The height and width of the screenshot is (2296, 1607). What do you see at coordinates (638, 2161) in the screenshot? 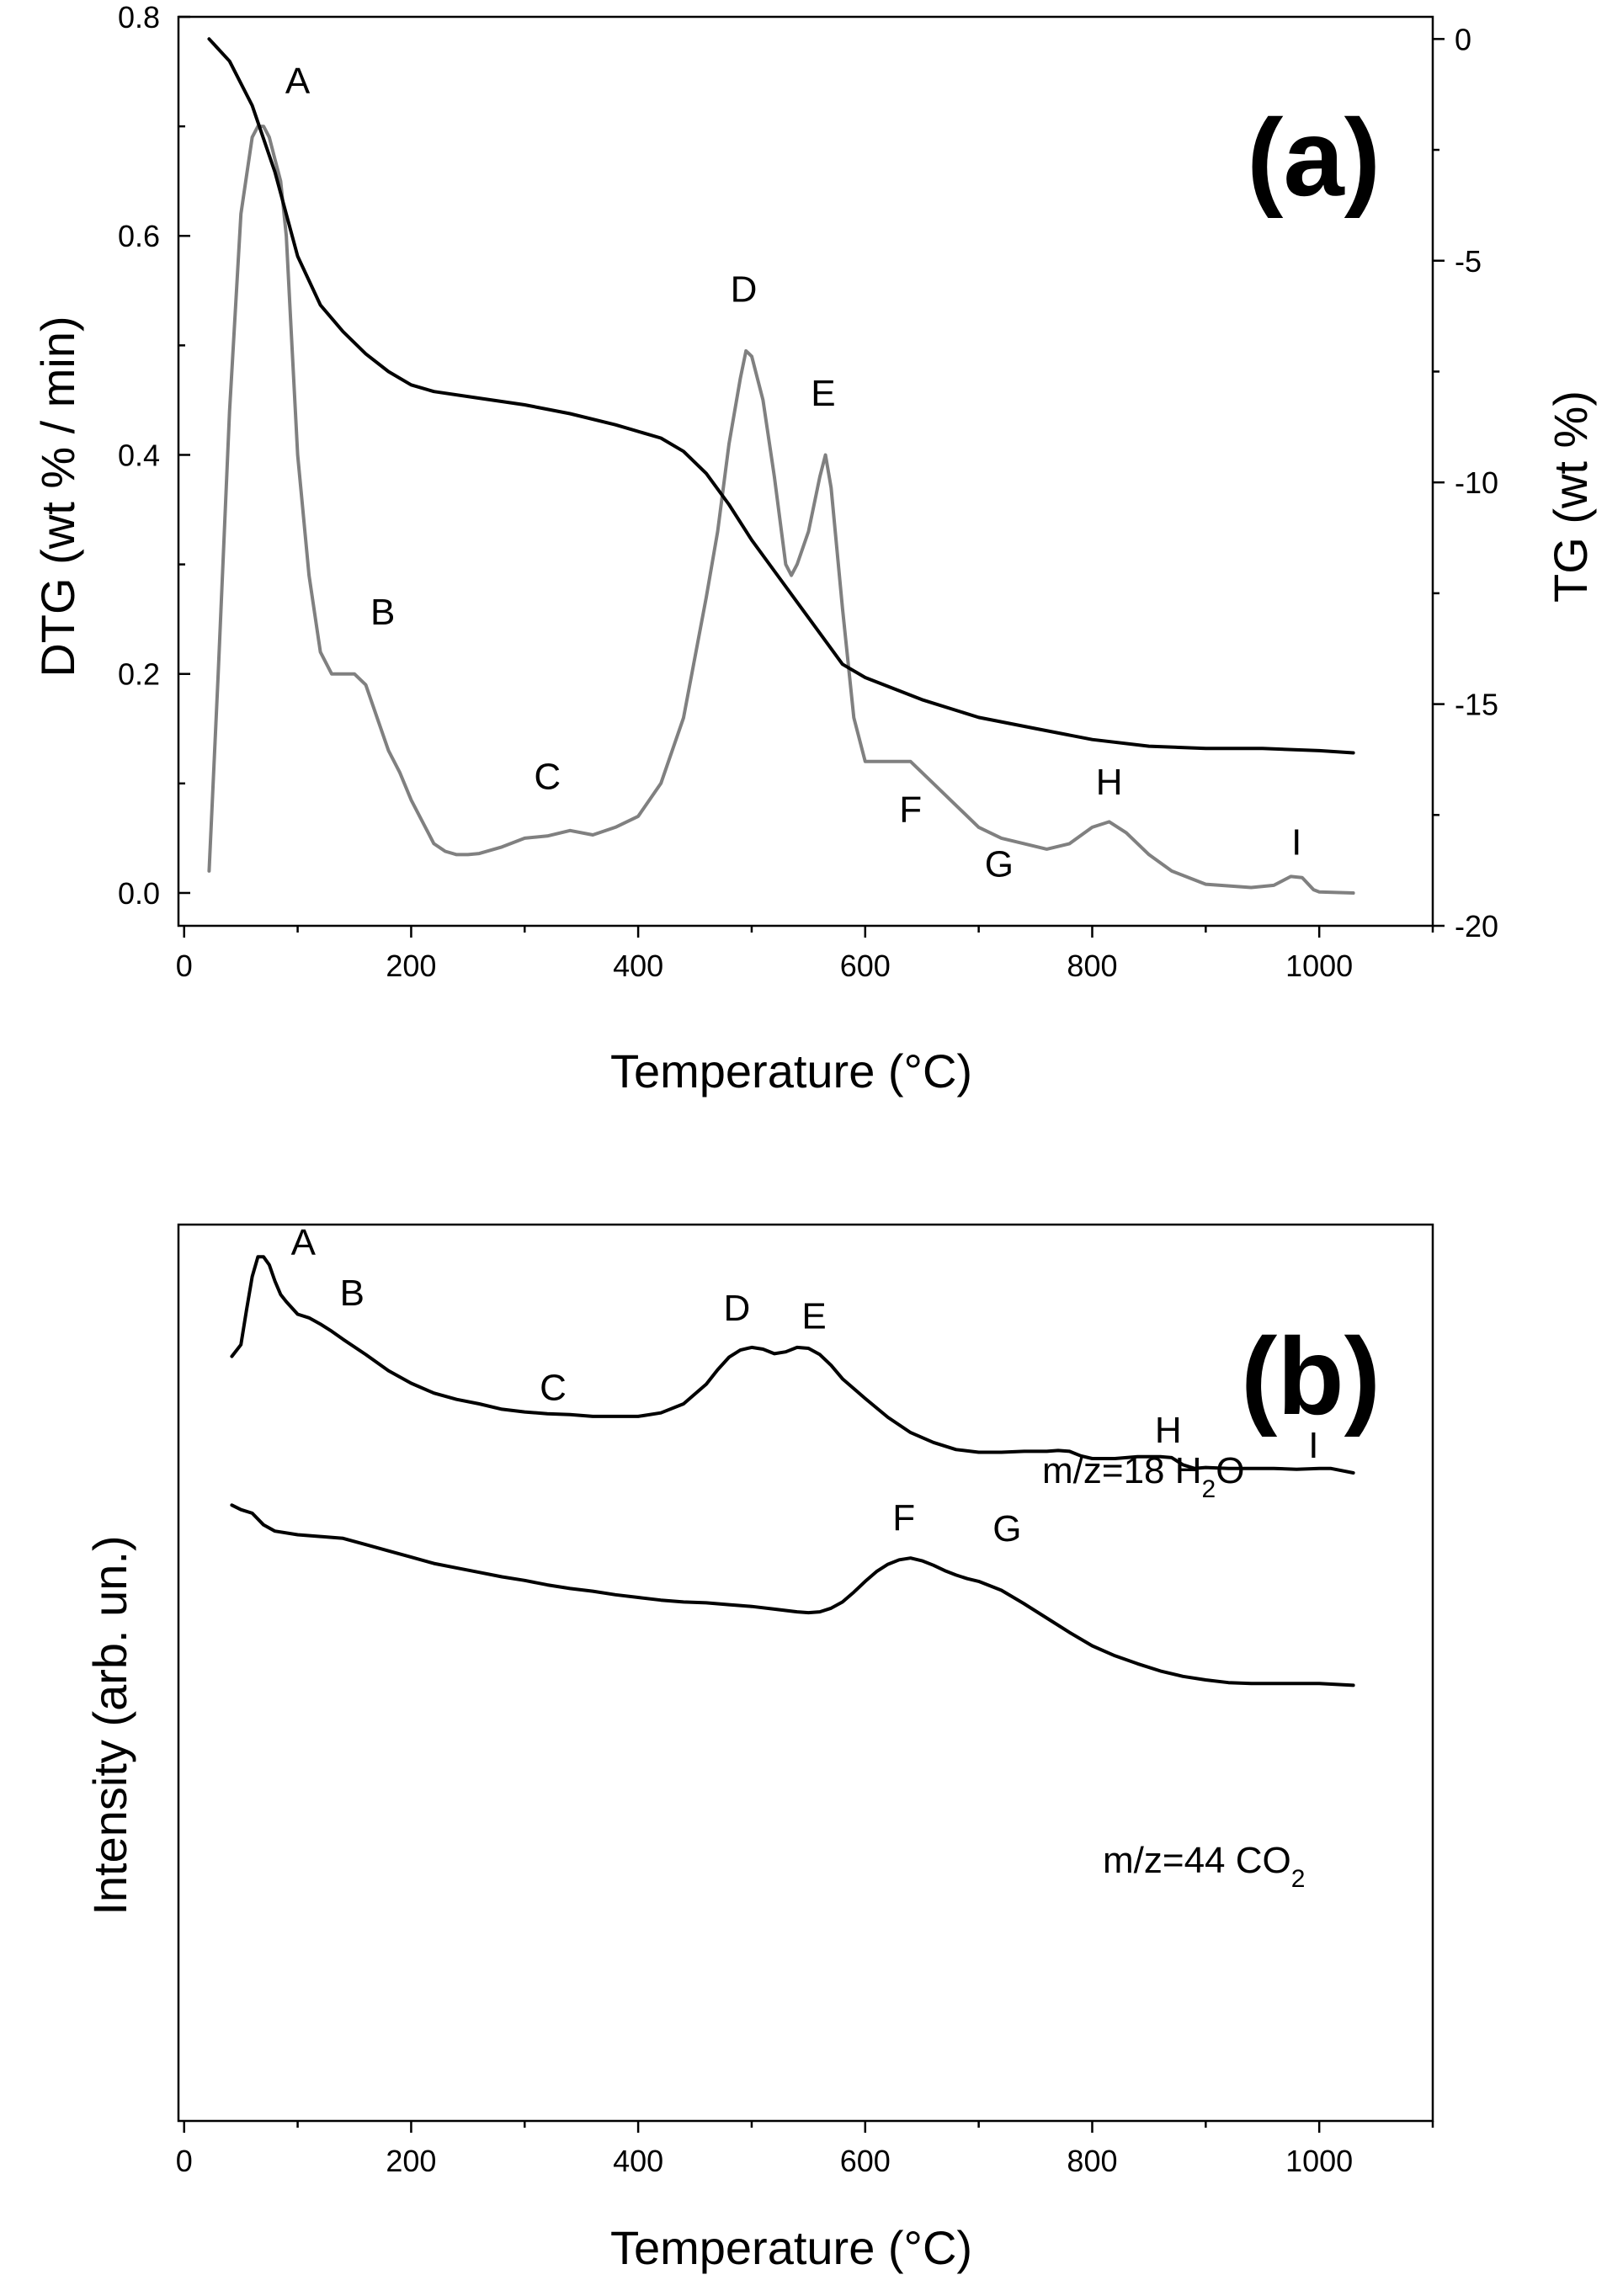
I see `panel-b-xtick-label: 400` at bounding box center [638, 2161].